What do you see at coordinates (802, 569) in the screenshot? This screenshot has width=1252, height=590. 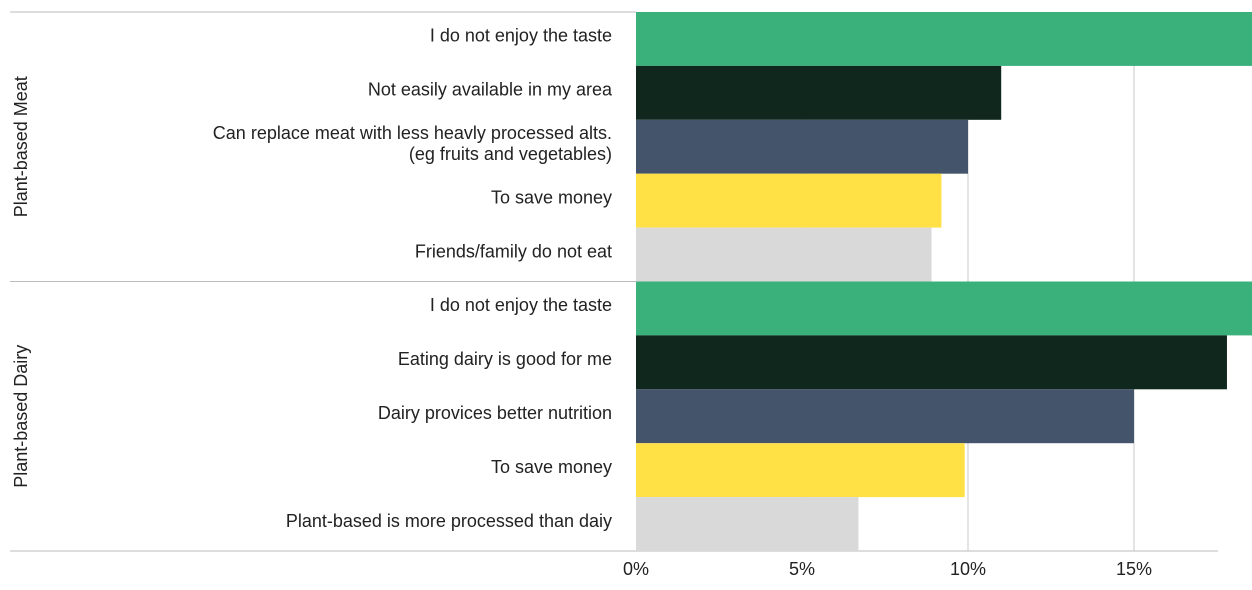 I see `x-tick-label-1: 5%` at bounding box center [802, 569].